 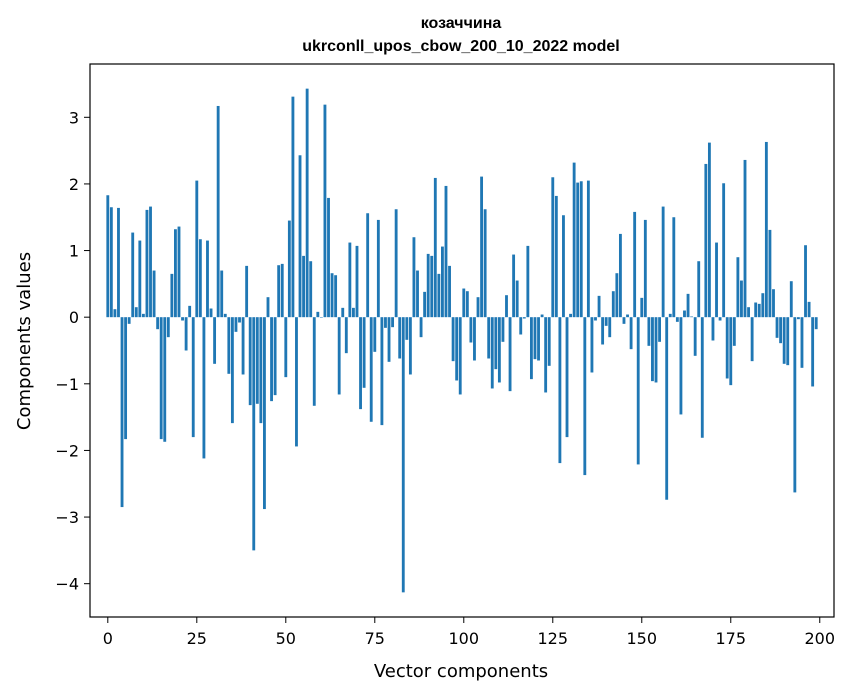 What do you see at coordinates (67, 584) in the screenshot?
I see `y-tick-label: −4` at bounding box center [67, 584].